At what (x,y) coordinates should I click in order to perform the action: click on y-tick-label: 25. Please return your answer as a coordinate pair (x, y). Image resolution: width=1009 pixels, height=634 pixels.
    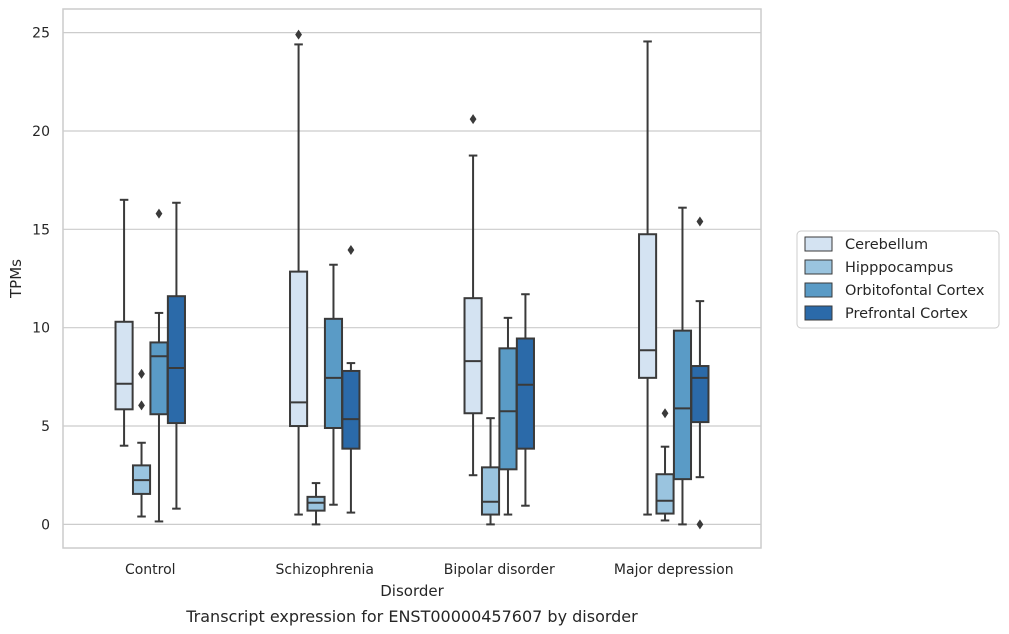
    Looking at the image, I should click on (41, 34).